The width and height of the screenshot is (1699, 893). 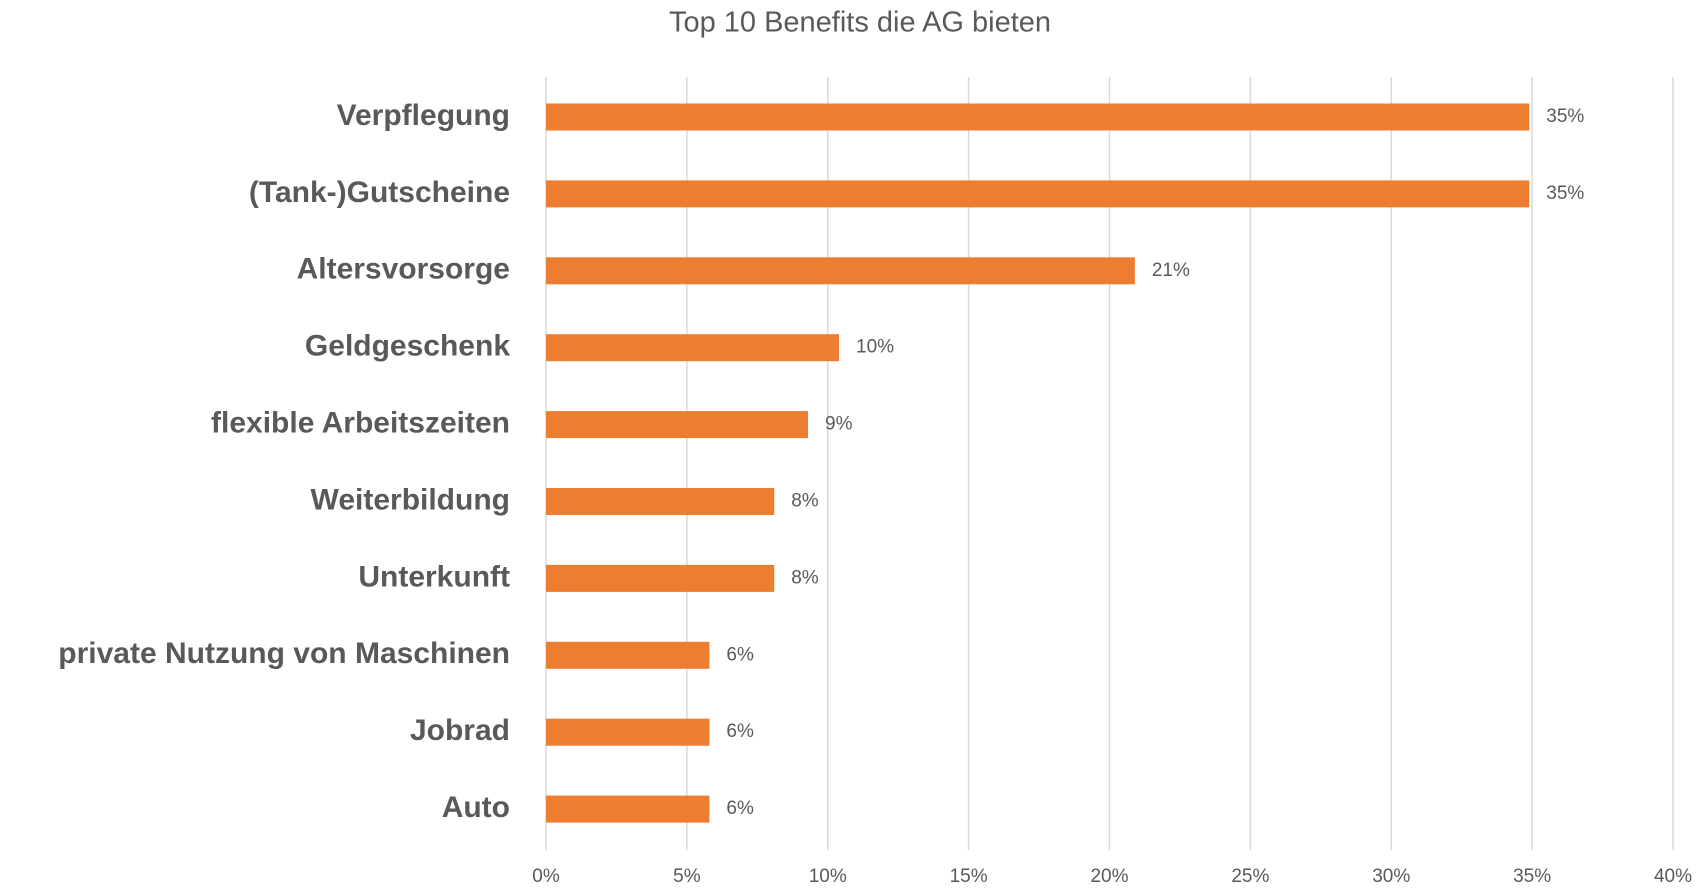 I want to click on y-tick-label: flexible Arbeitszeiten, so click(x=360, y=423).